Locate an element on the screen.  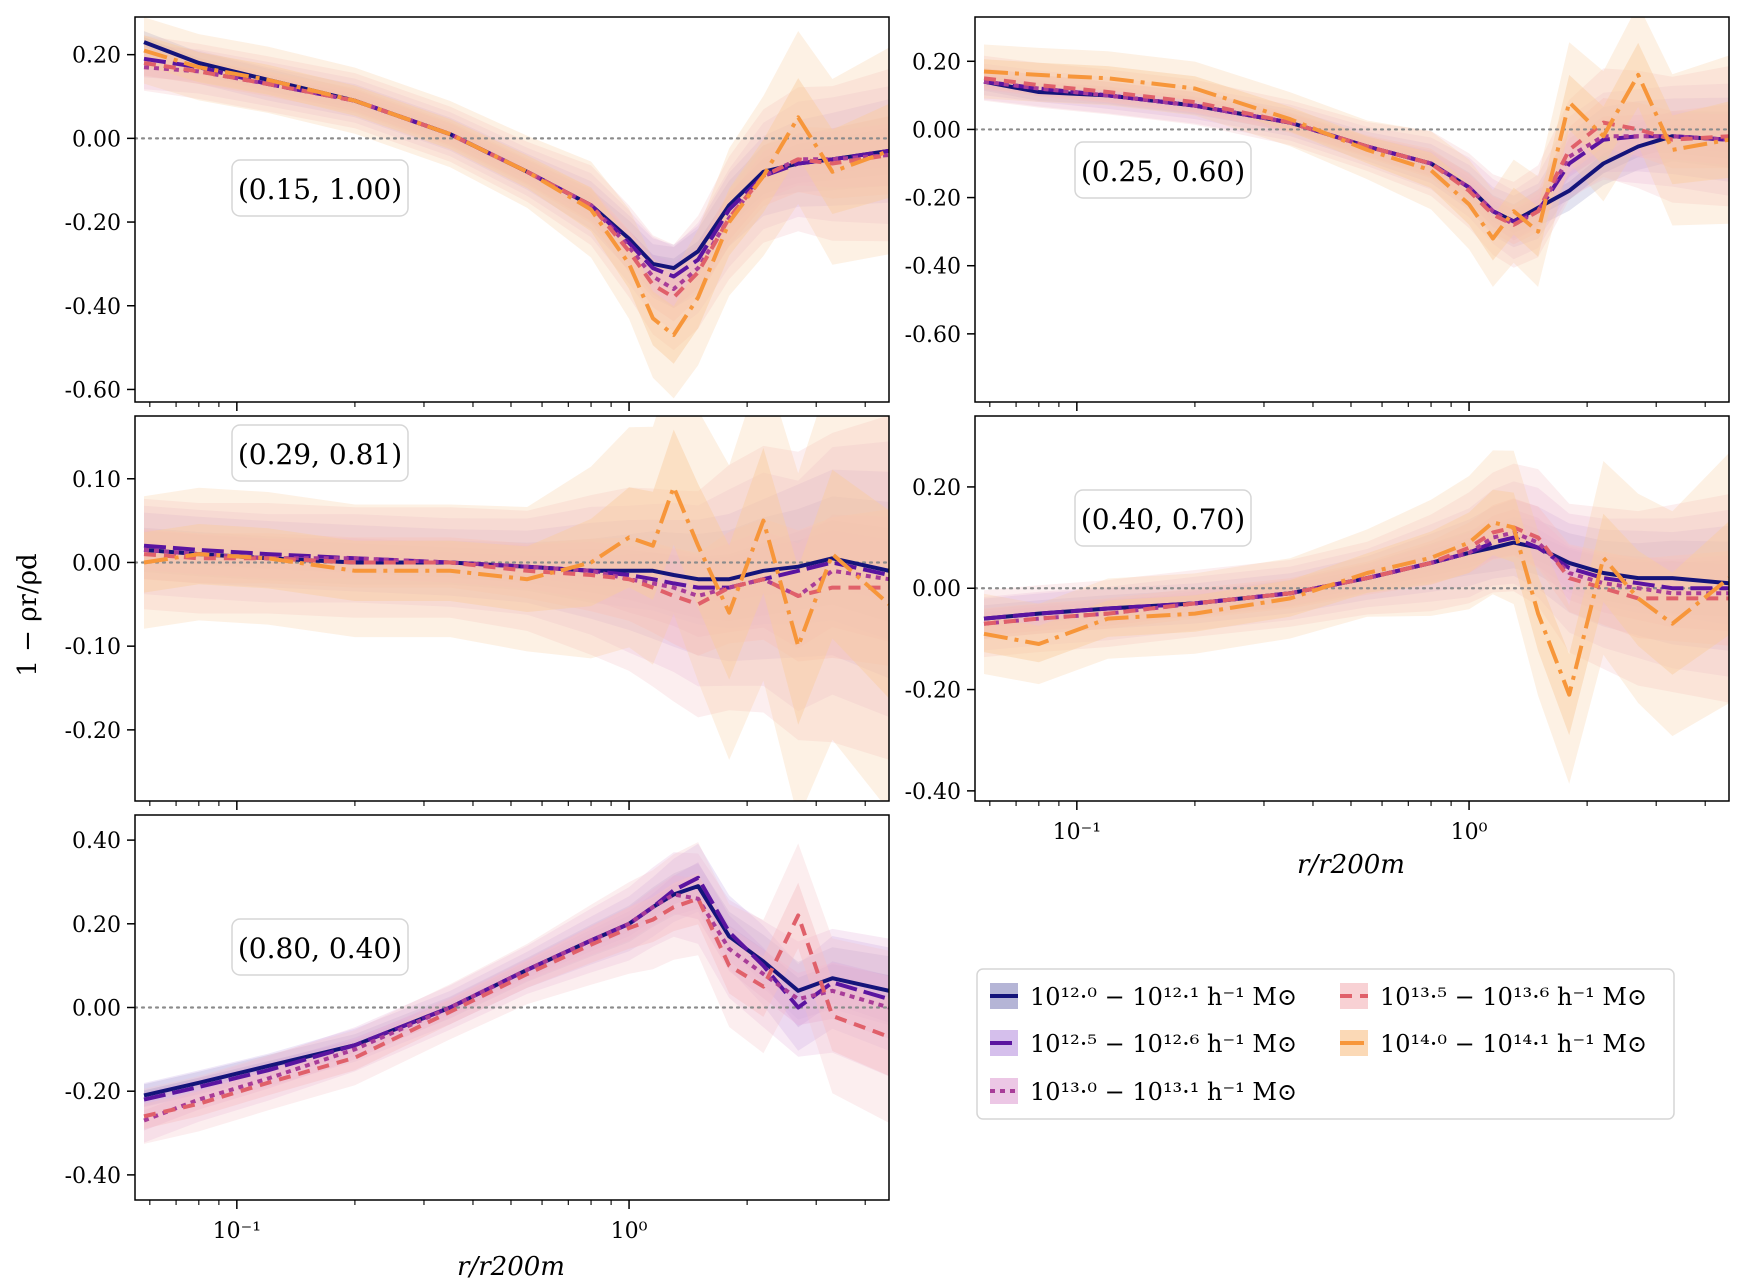
y-axis-label: 1 − ρr/ρd is located at coordinates (28, 614).